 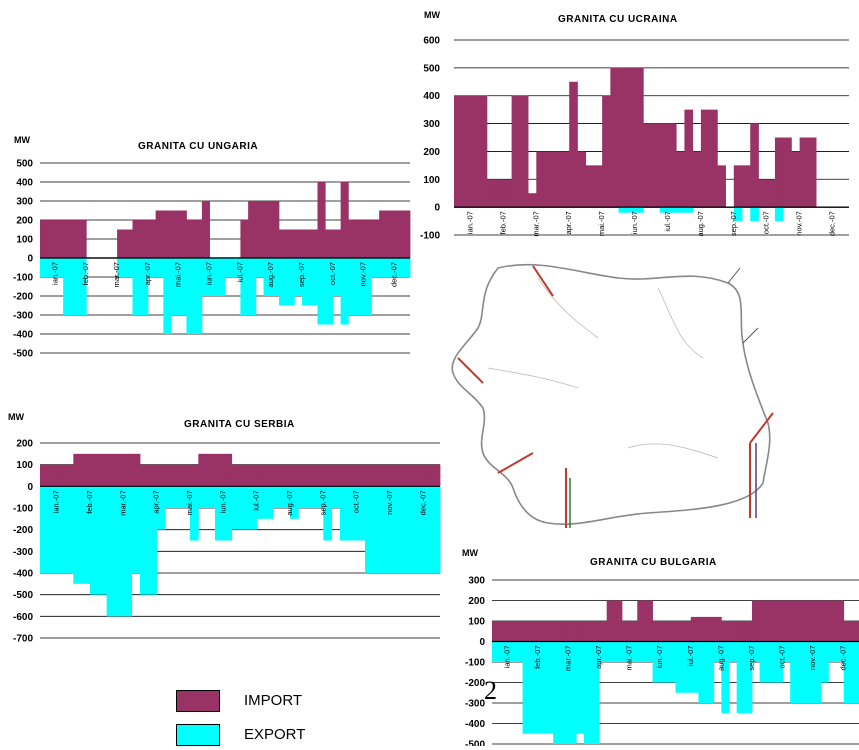 I want to click on moldova-link, so click(x=750, y=335).